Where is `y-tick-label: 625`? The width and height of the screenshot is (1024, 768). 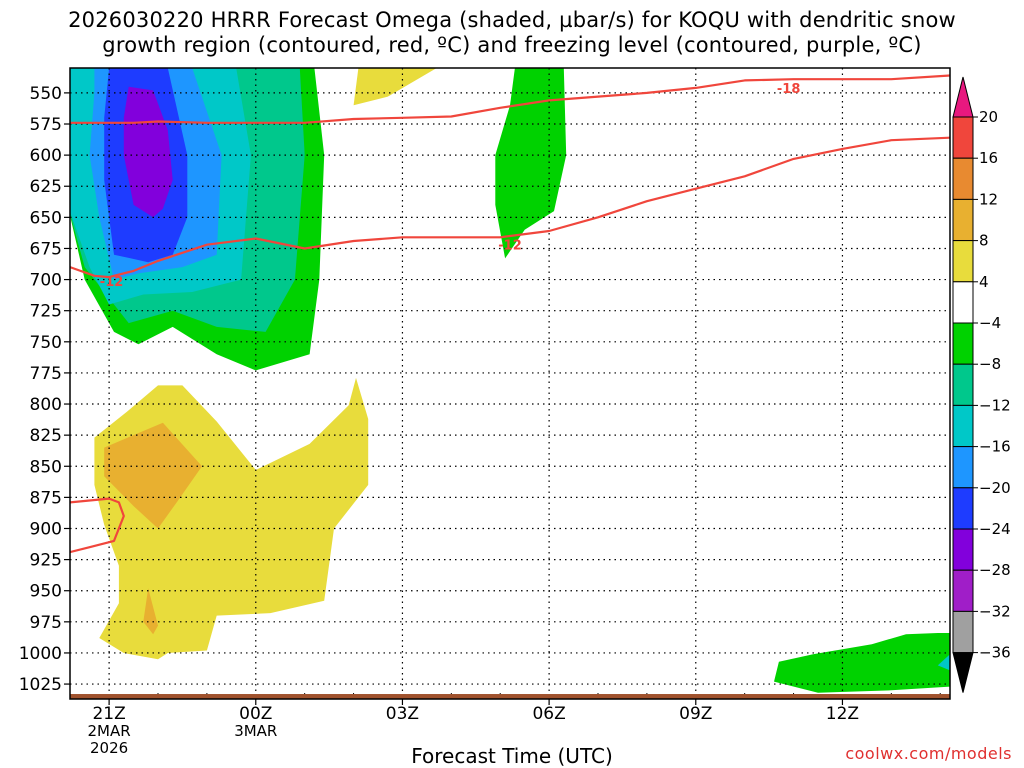
y-tick-label: 625 is located at coordinates (46, 187).